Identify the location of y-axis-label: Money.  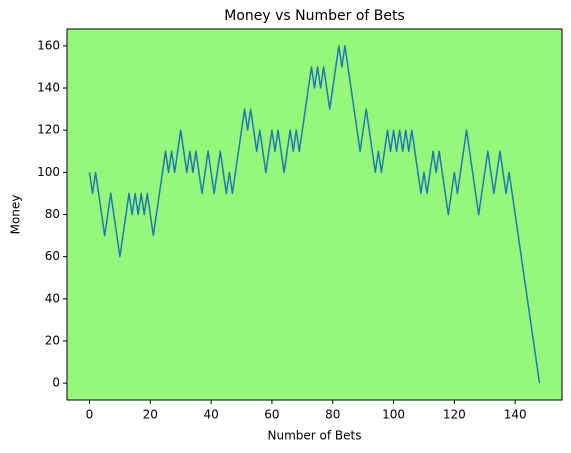
(16, 215).